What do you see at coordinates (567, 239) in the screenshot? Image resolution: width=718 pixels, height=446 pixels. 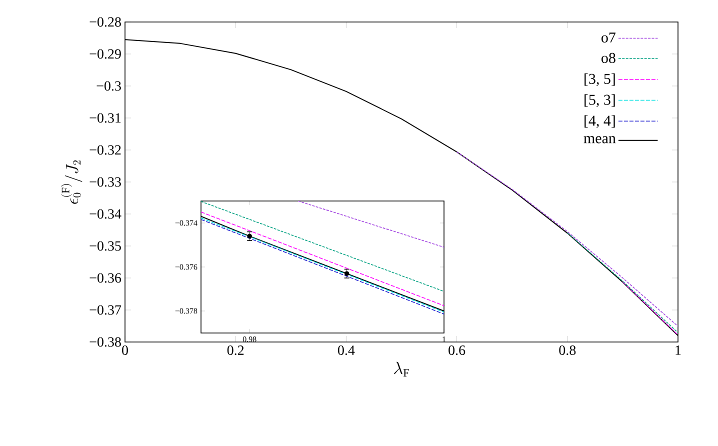 I see `line-series` at bounding box center [567, 239].